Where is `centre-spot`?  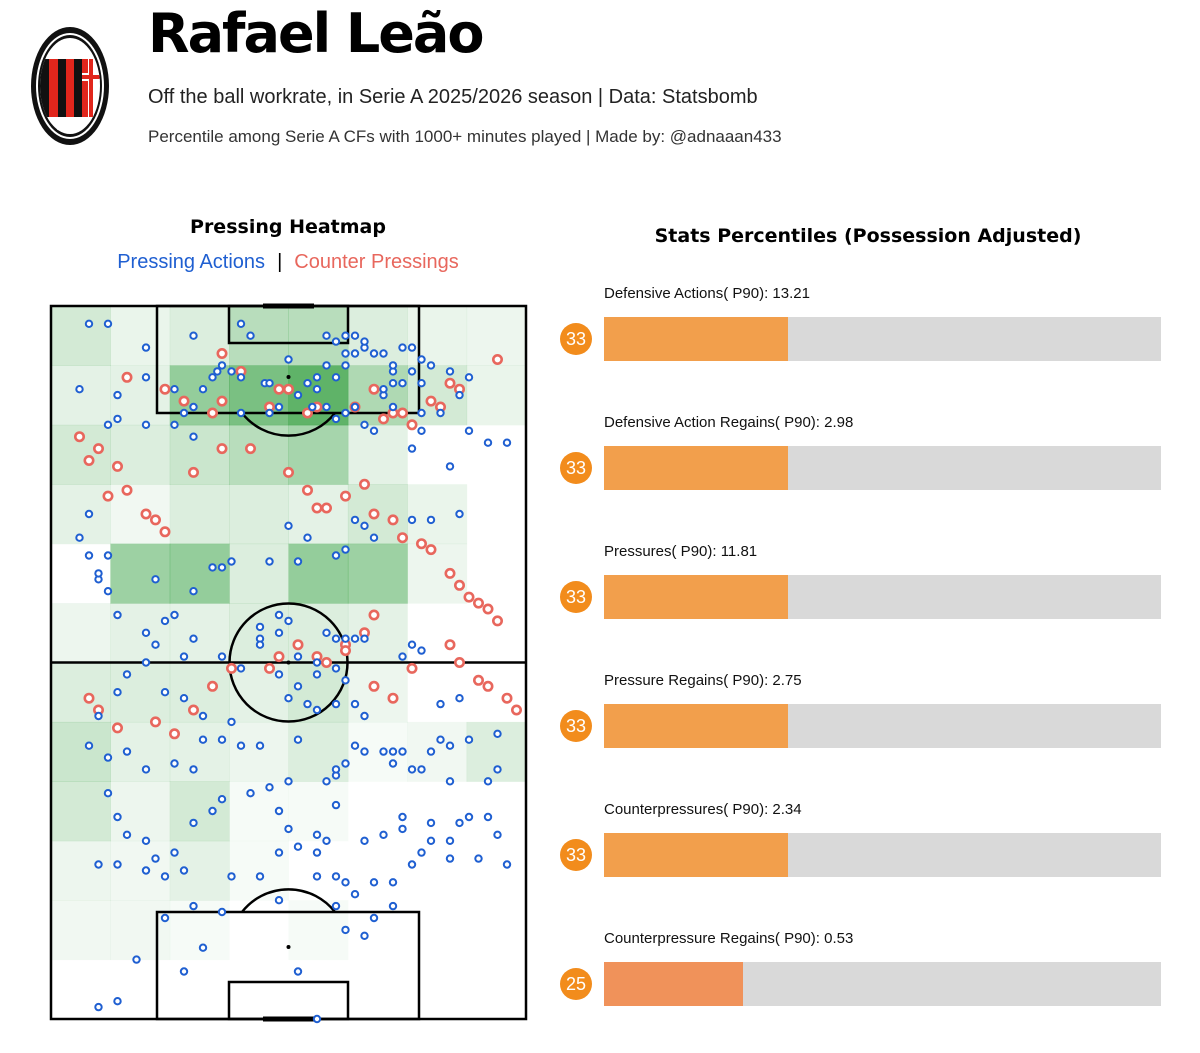 centre-spot is located at coordinates (288, 662).